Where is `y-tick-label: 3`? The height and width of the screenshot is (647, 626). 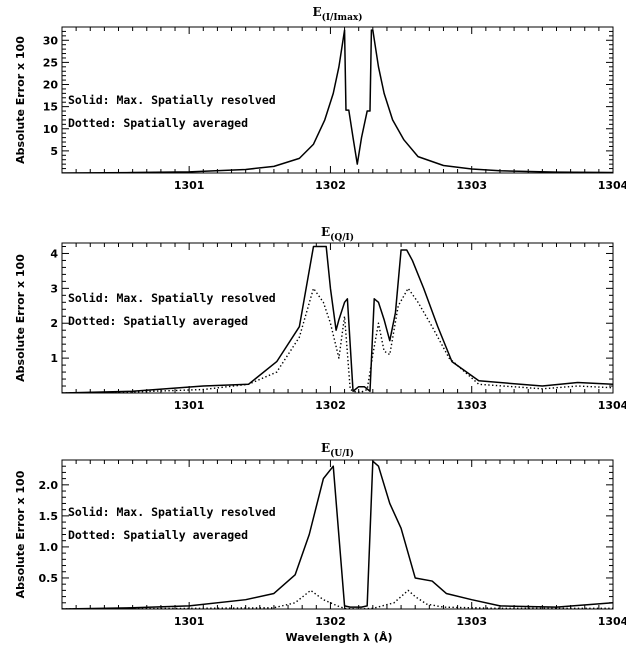 y-tick-label: 3 is located at coordinates (54, 288).